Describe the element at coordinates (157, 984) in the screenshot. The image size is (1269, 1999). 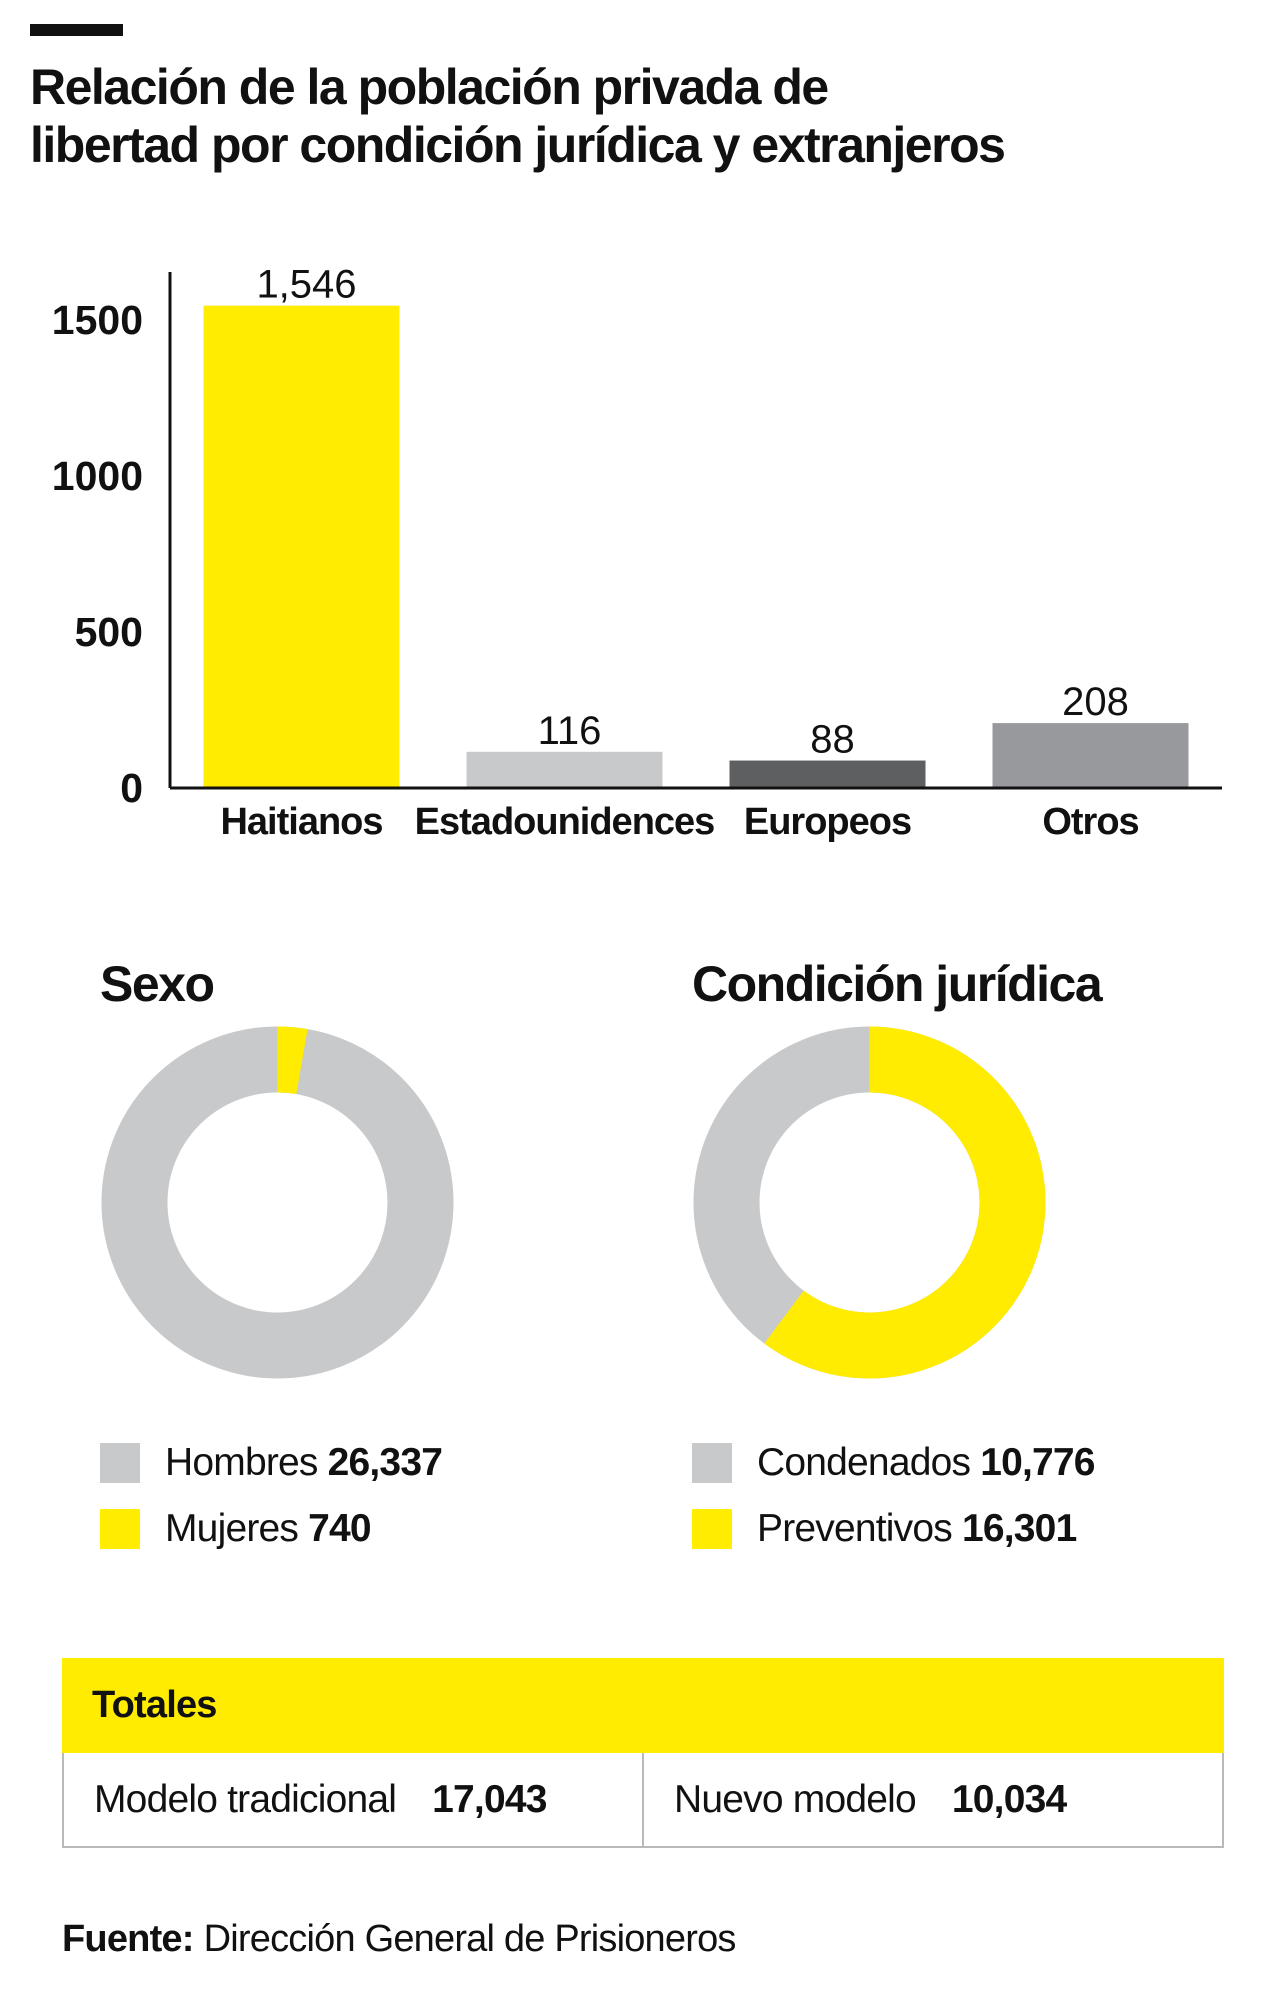
I see `sexo-title: Sexo` at that location.